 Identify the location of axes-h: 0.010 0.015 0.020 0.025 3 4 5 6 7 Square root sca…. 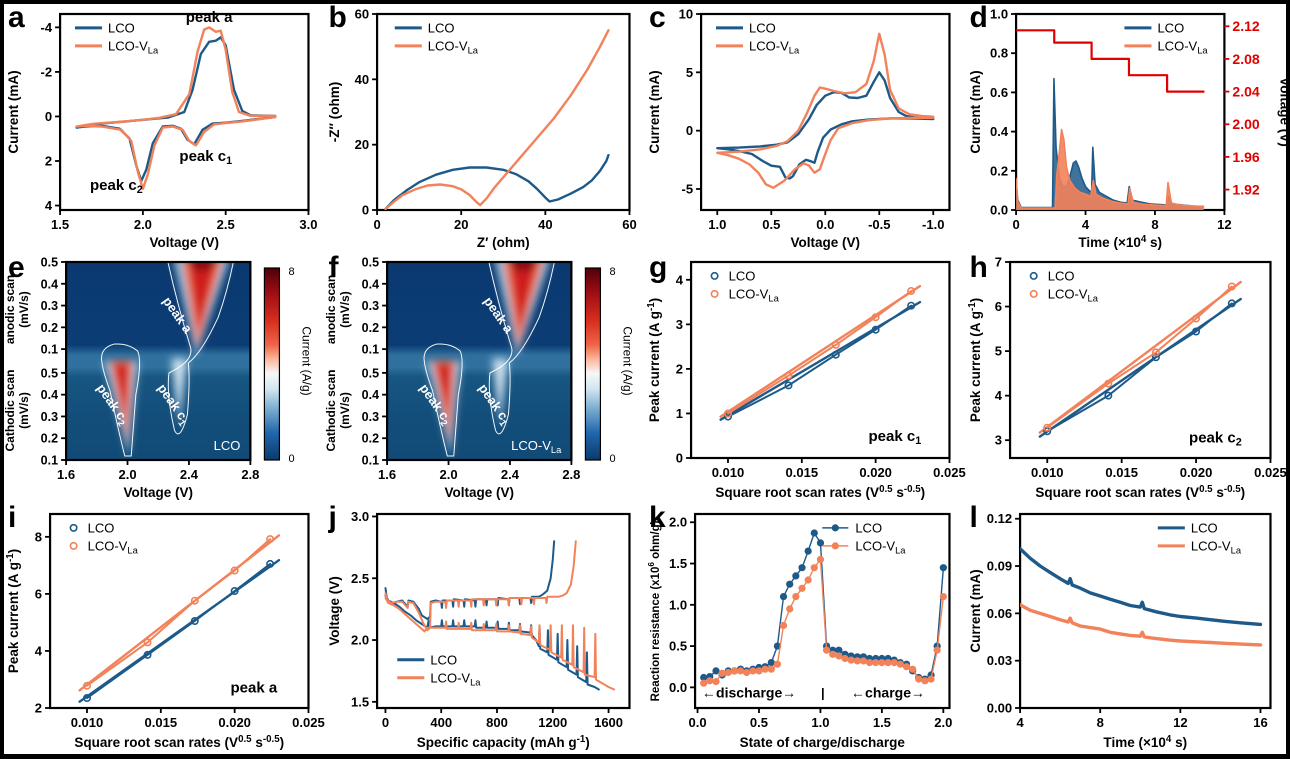
(1126, 377).